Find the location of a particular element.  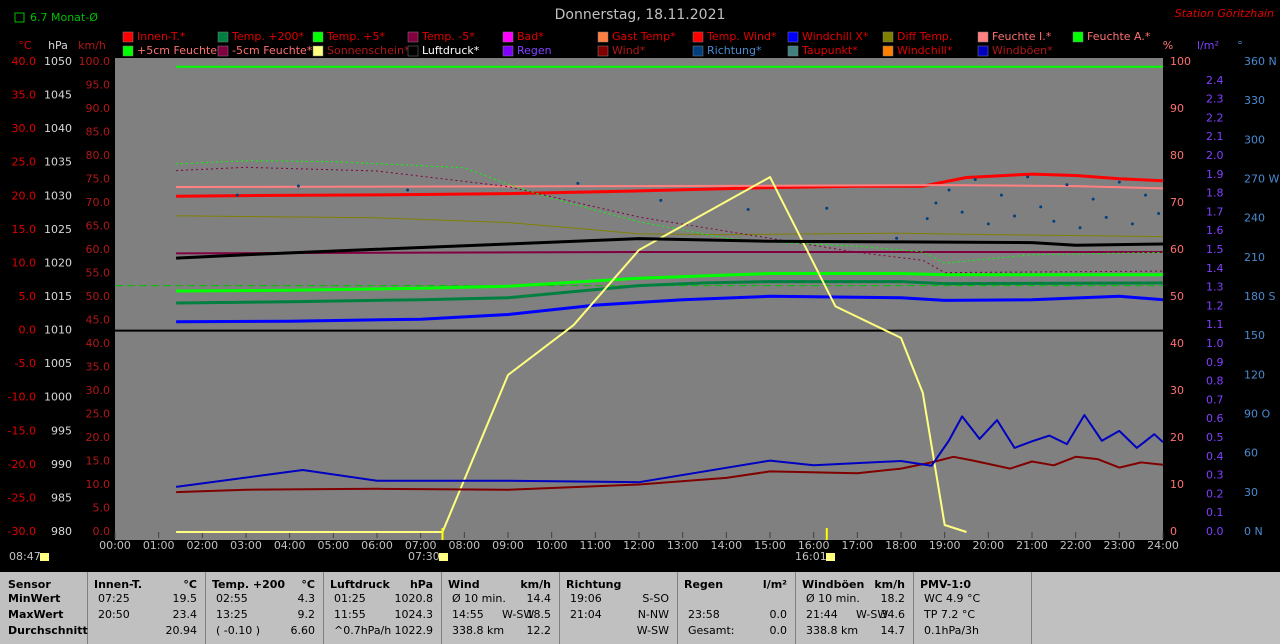

stats-cell: 07:25 is located at coordinates (114, 598).